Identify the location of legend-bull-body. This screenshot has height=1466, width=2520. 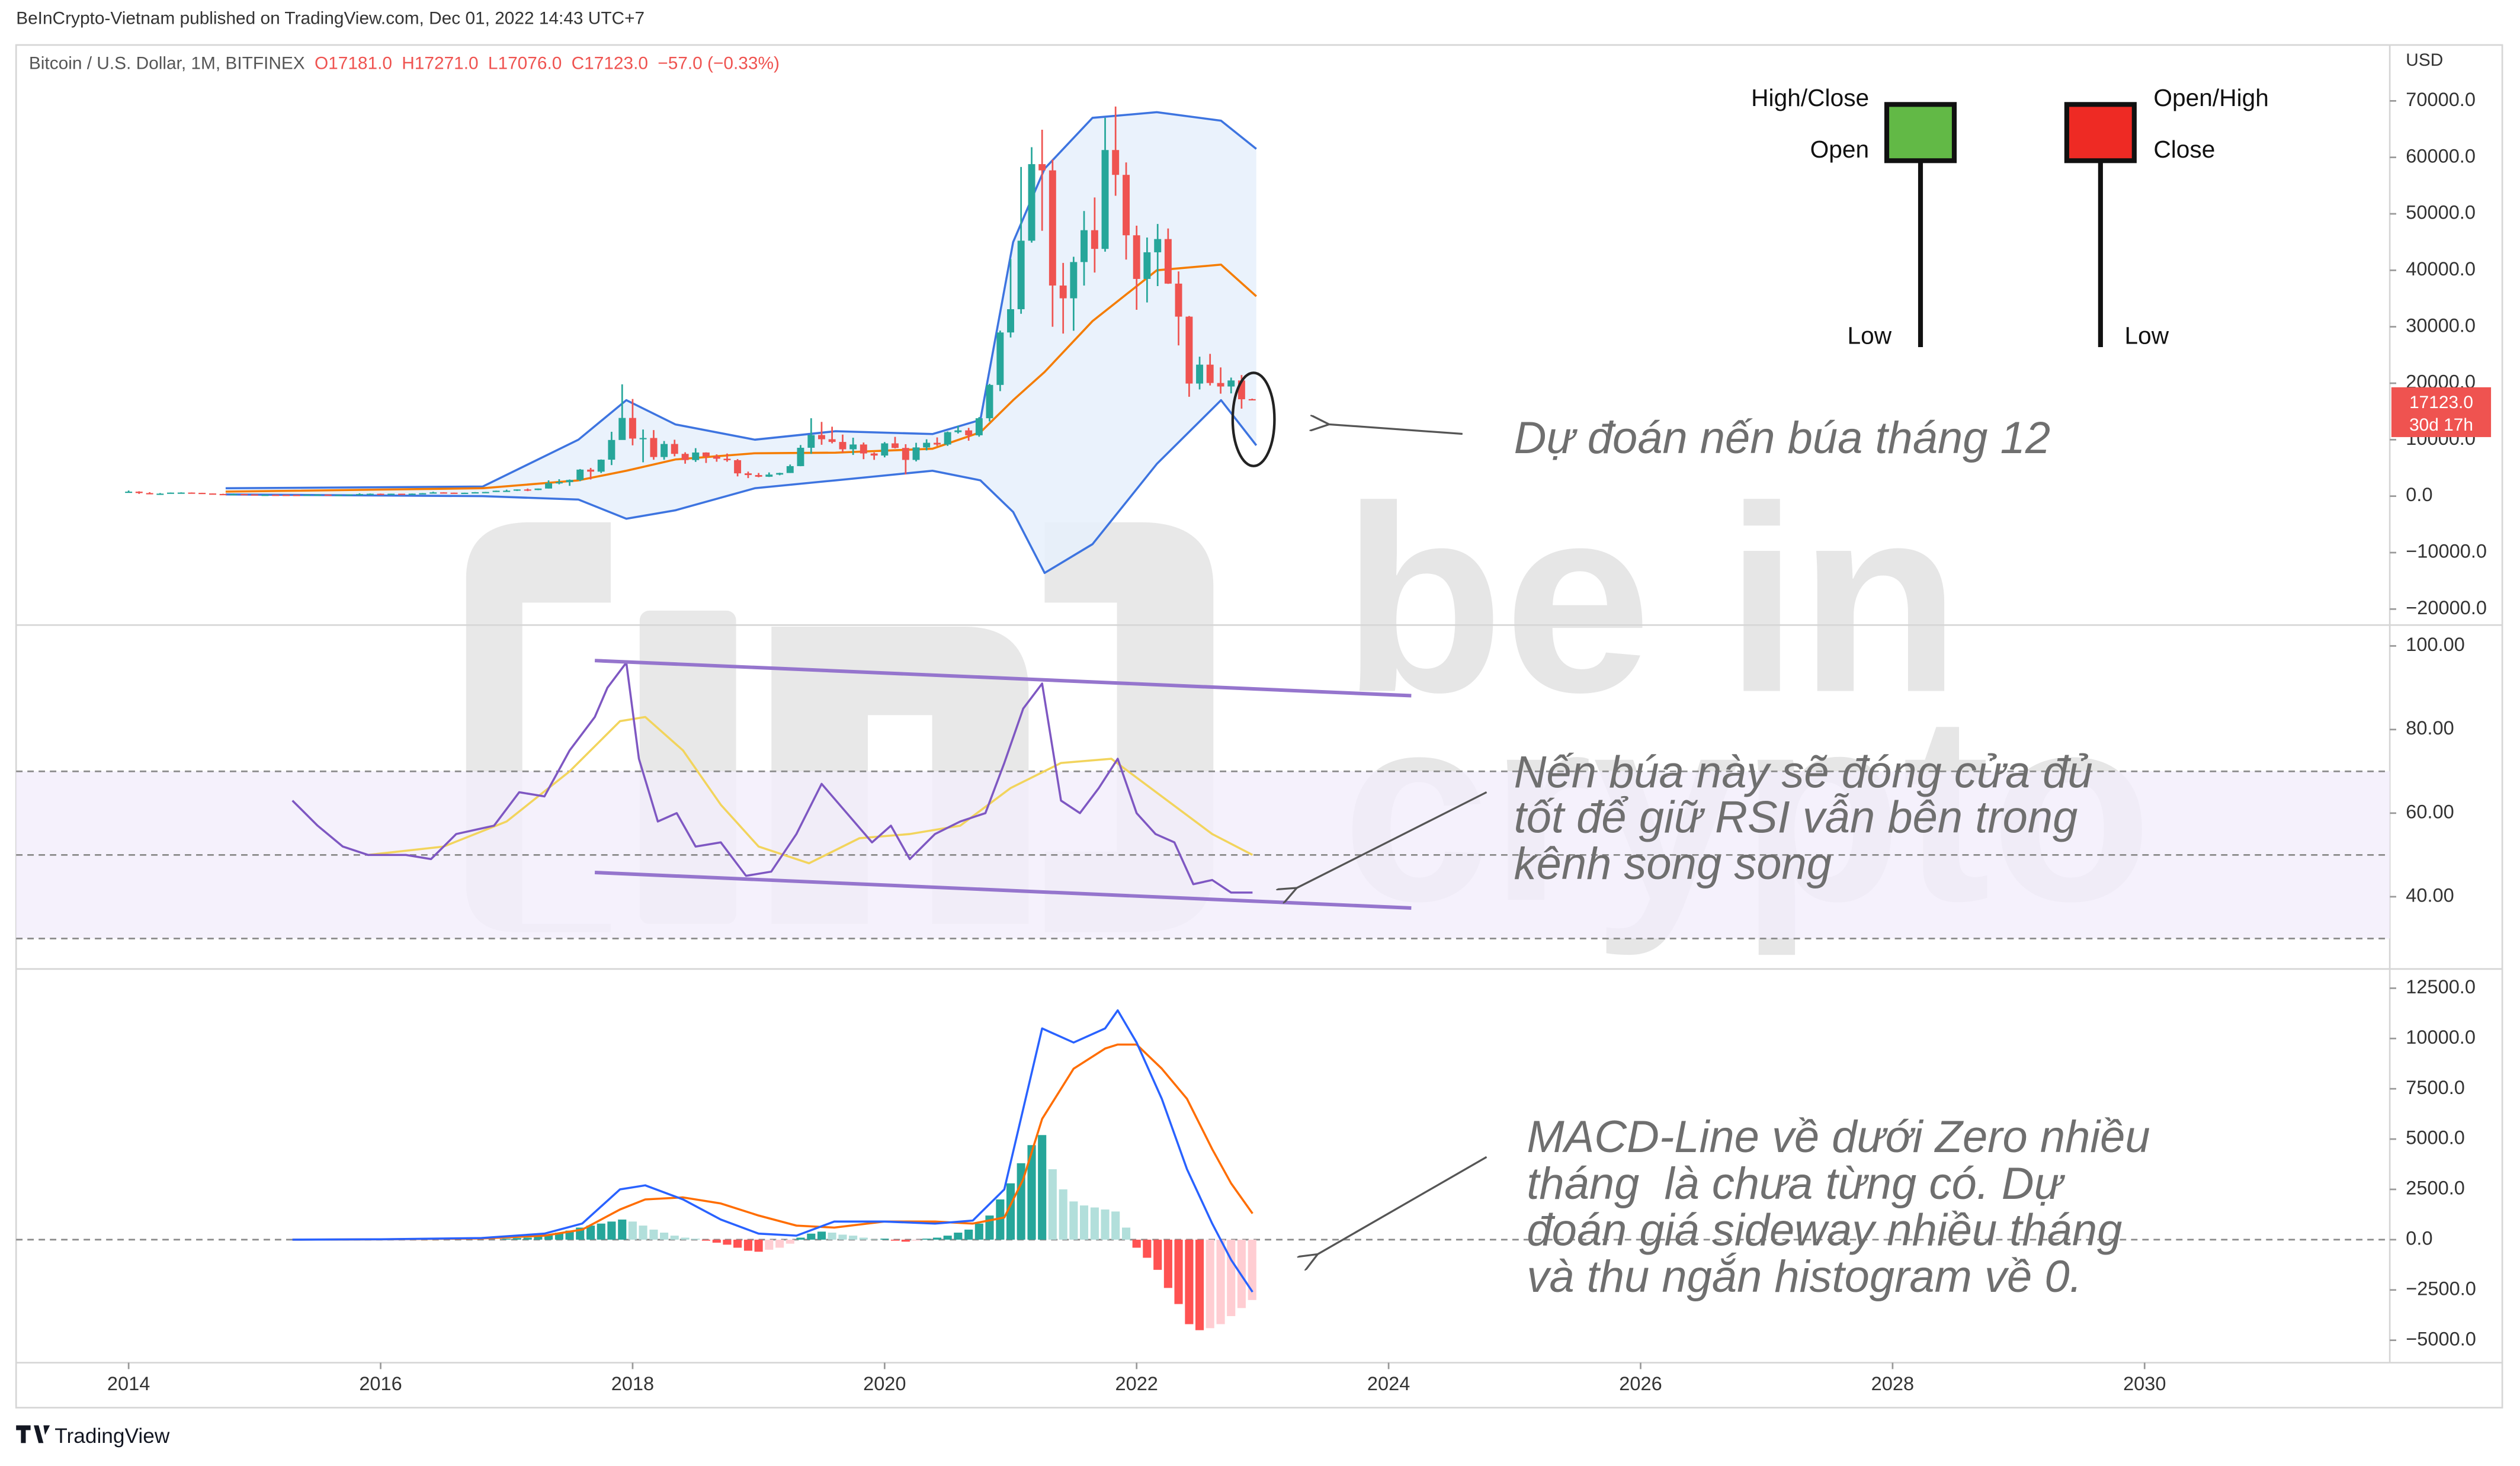
(1920, 132).